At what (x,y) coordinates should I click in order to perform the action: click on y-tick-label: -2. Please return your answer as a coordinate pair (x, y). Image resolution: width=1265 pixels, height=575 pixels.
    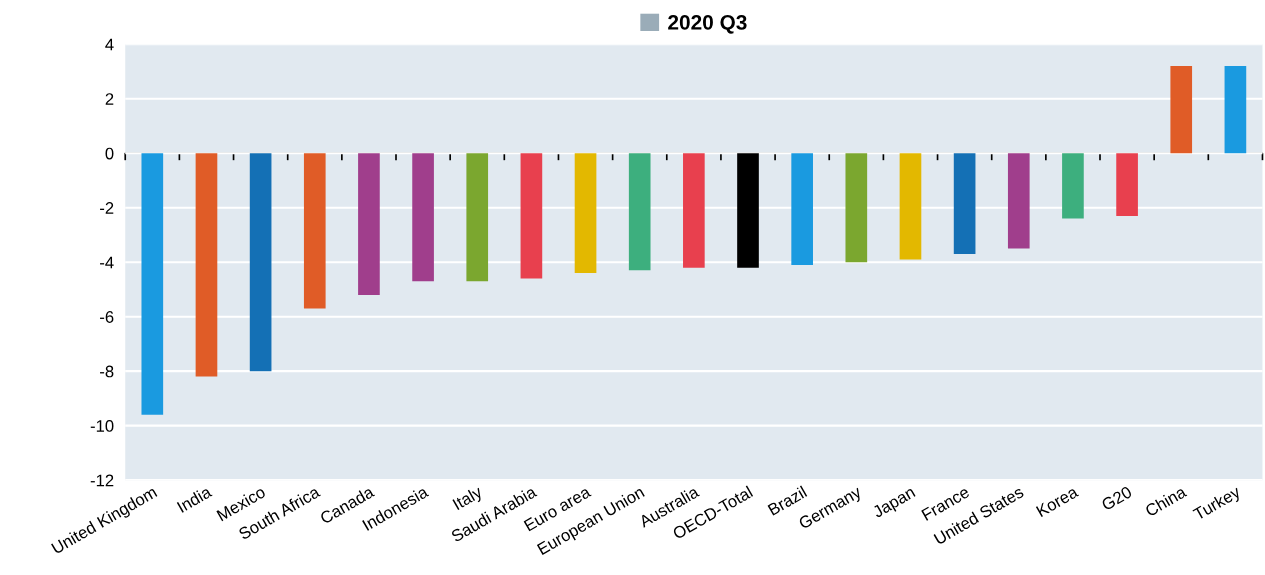
    Looking at the image, I should click on (107, 208).